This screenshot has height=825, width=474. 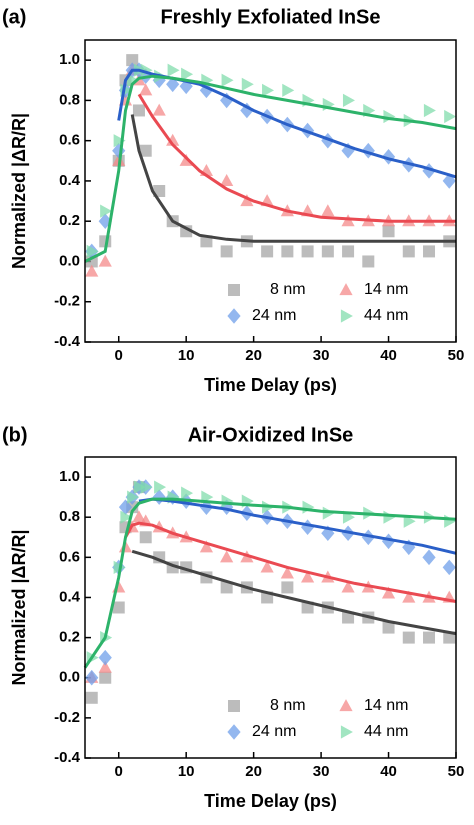 What do you see at coordinates (386, 289) in the screenshot?
I see `legend-label: 14 nm` at bounding box center [386, 289].